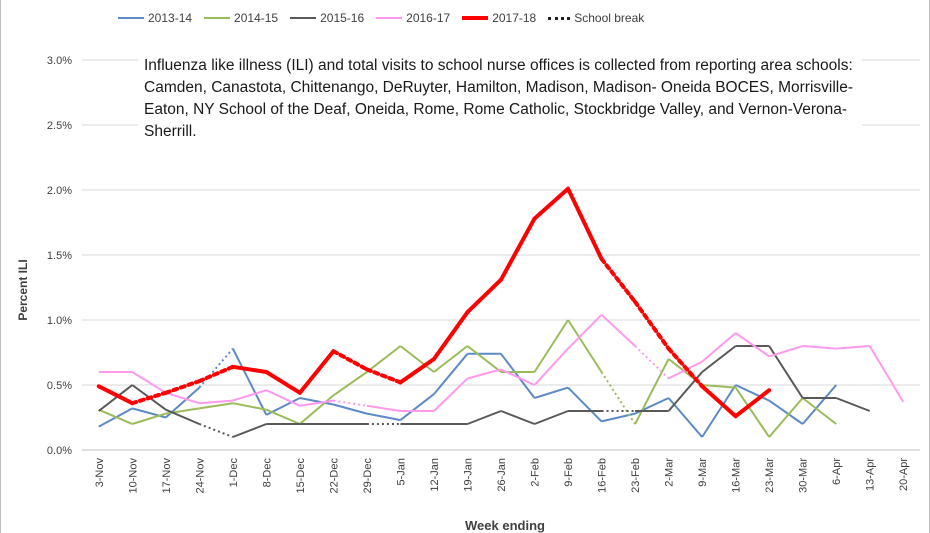  I want to click on x-tick-label: 16-Feb, so click(603, 475).